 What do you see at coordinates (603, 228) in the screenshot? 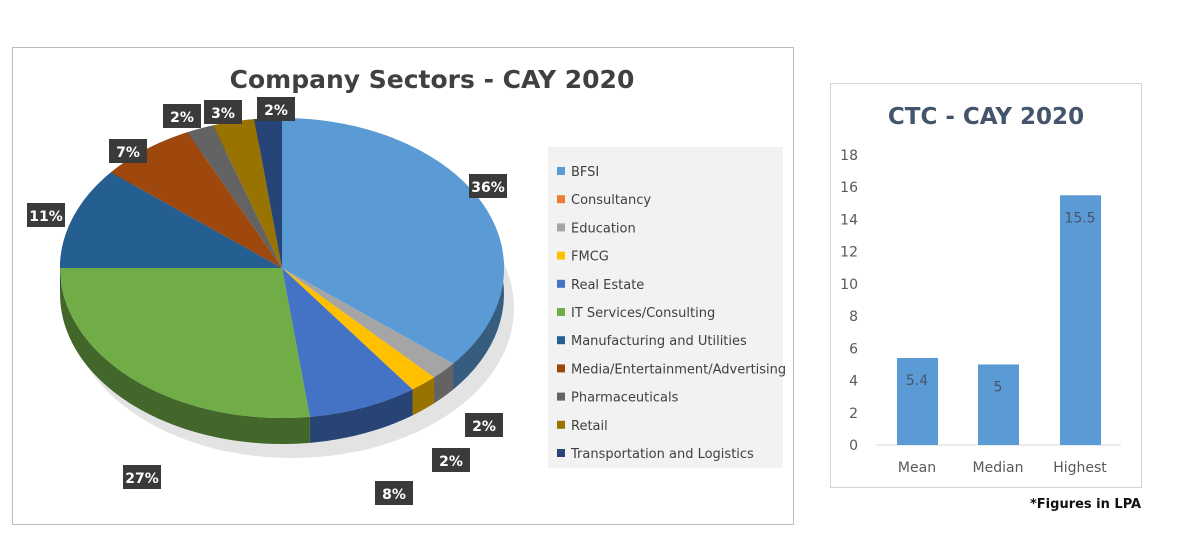
I see `legend-item: Education` at bounding box center [603, 228].